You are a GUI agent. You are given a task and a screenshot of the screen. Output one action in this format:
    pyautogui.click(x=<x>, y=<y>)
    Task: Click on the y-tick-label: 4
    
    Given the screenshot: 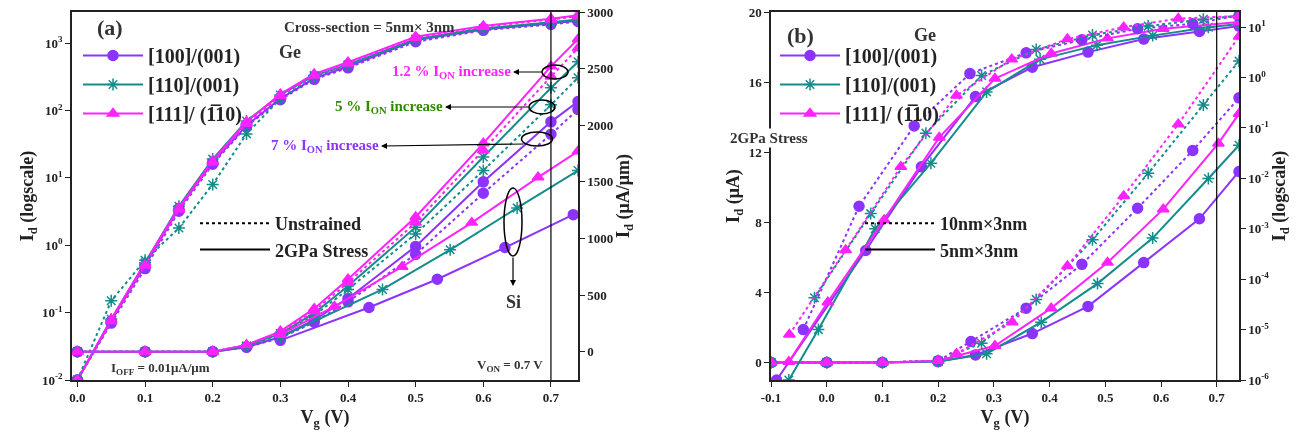 What is the action you would take?
    pyautogui.click(x=759, y=292)
    